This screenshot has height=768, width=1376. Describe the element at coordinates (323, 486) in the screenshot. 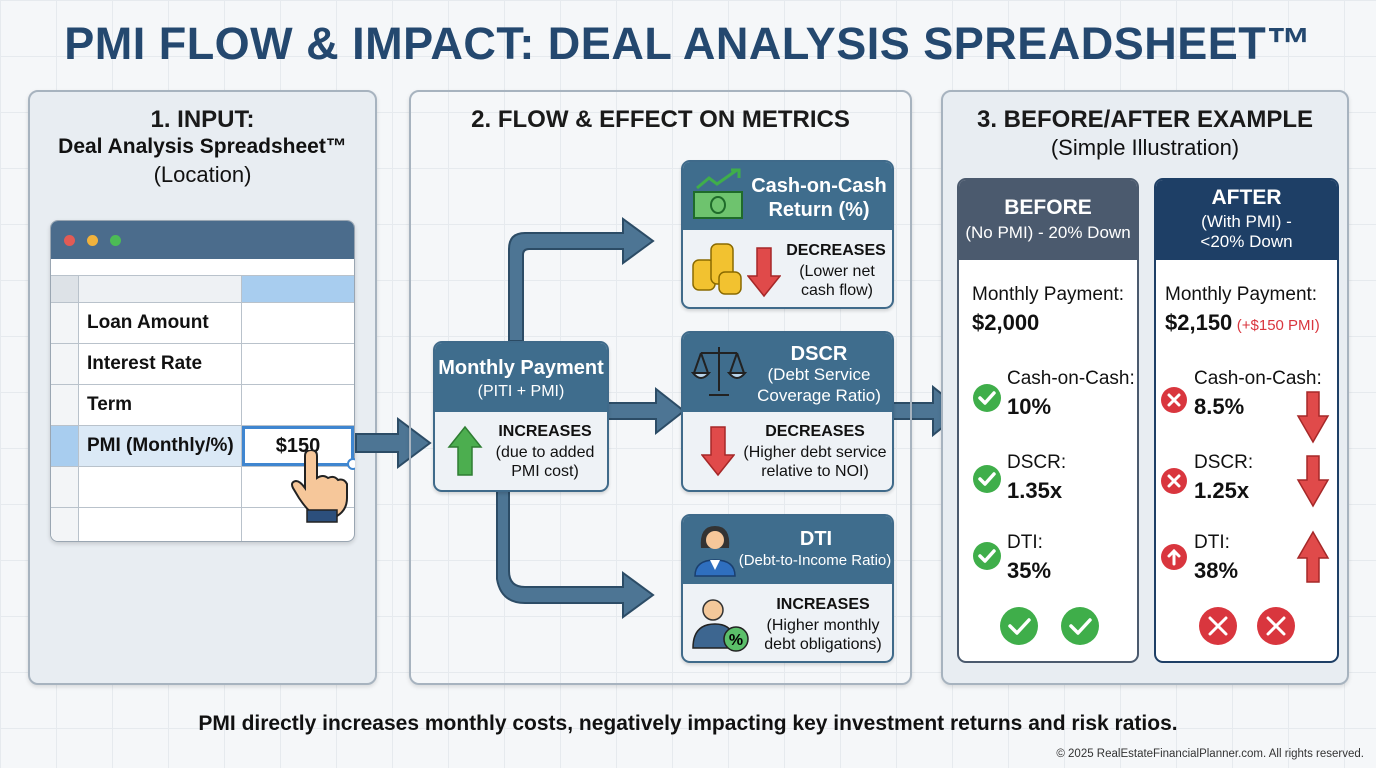

I see `pointing-hand-icon` at that location.